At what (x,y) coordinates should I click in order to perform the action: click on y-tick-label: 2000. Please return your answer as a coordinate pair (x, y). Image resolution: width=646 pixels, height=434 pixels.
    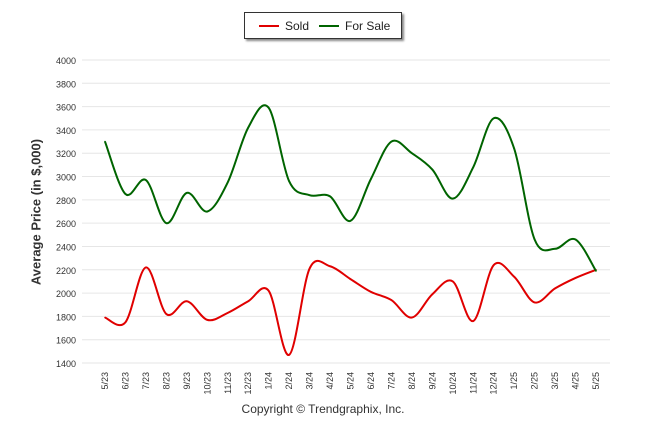
    Looking at the image, I should click on (66, 294).